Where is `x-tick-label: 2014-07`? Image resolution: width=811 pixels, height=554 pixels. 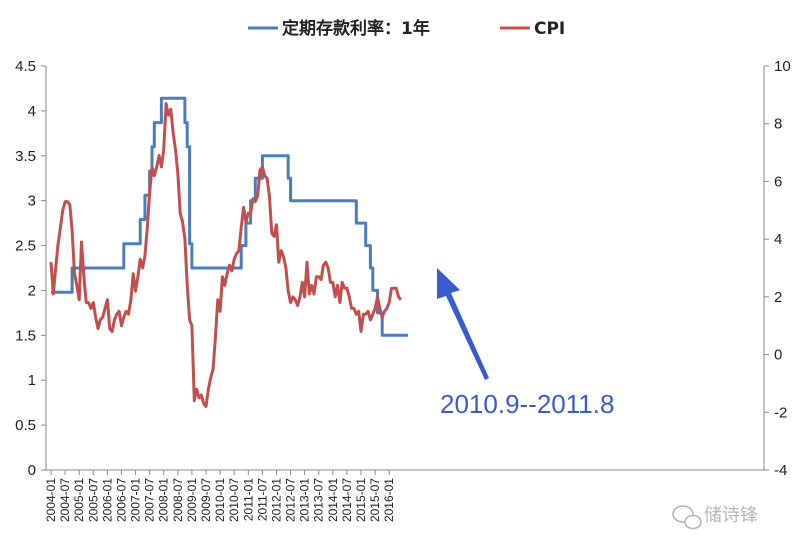
x-tick-label: 2014-07 is located at coordinates (347, 500).